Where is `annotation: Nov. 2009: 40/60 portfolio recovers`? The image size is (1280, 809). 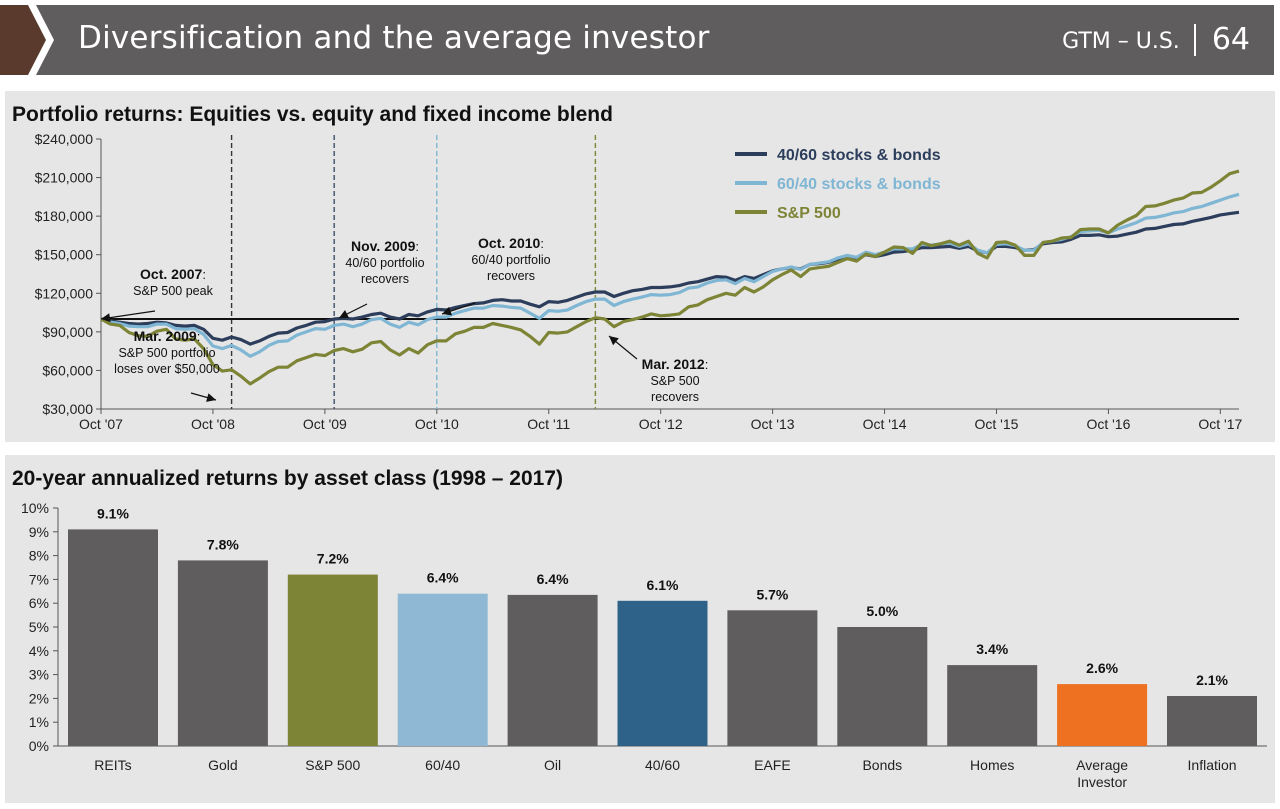 annotation: Nov. 2009: 40/60 portfolio recovers is located at coordinates (381, 278).